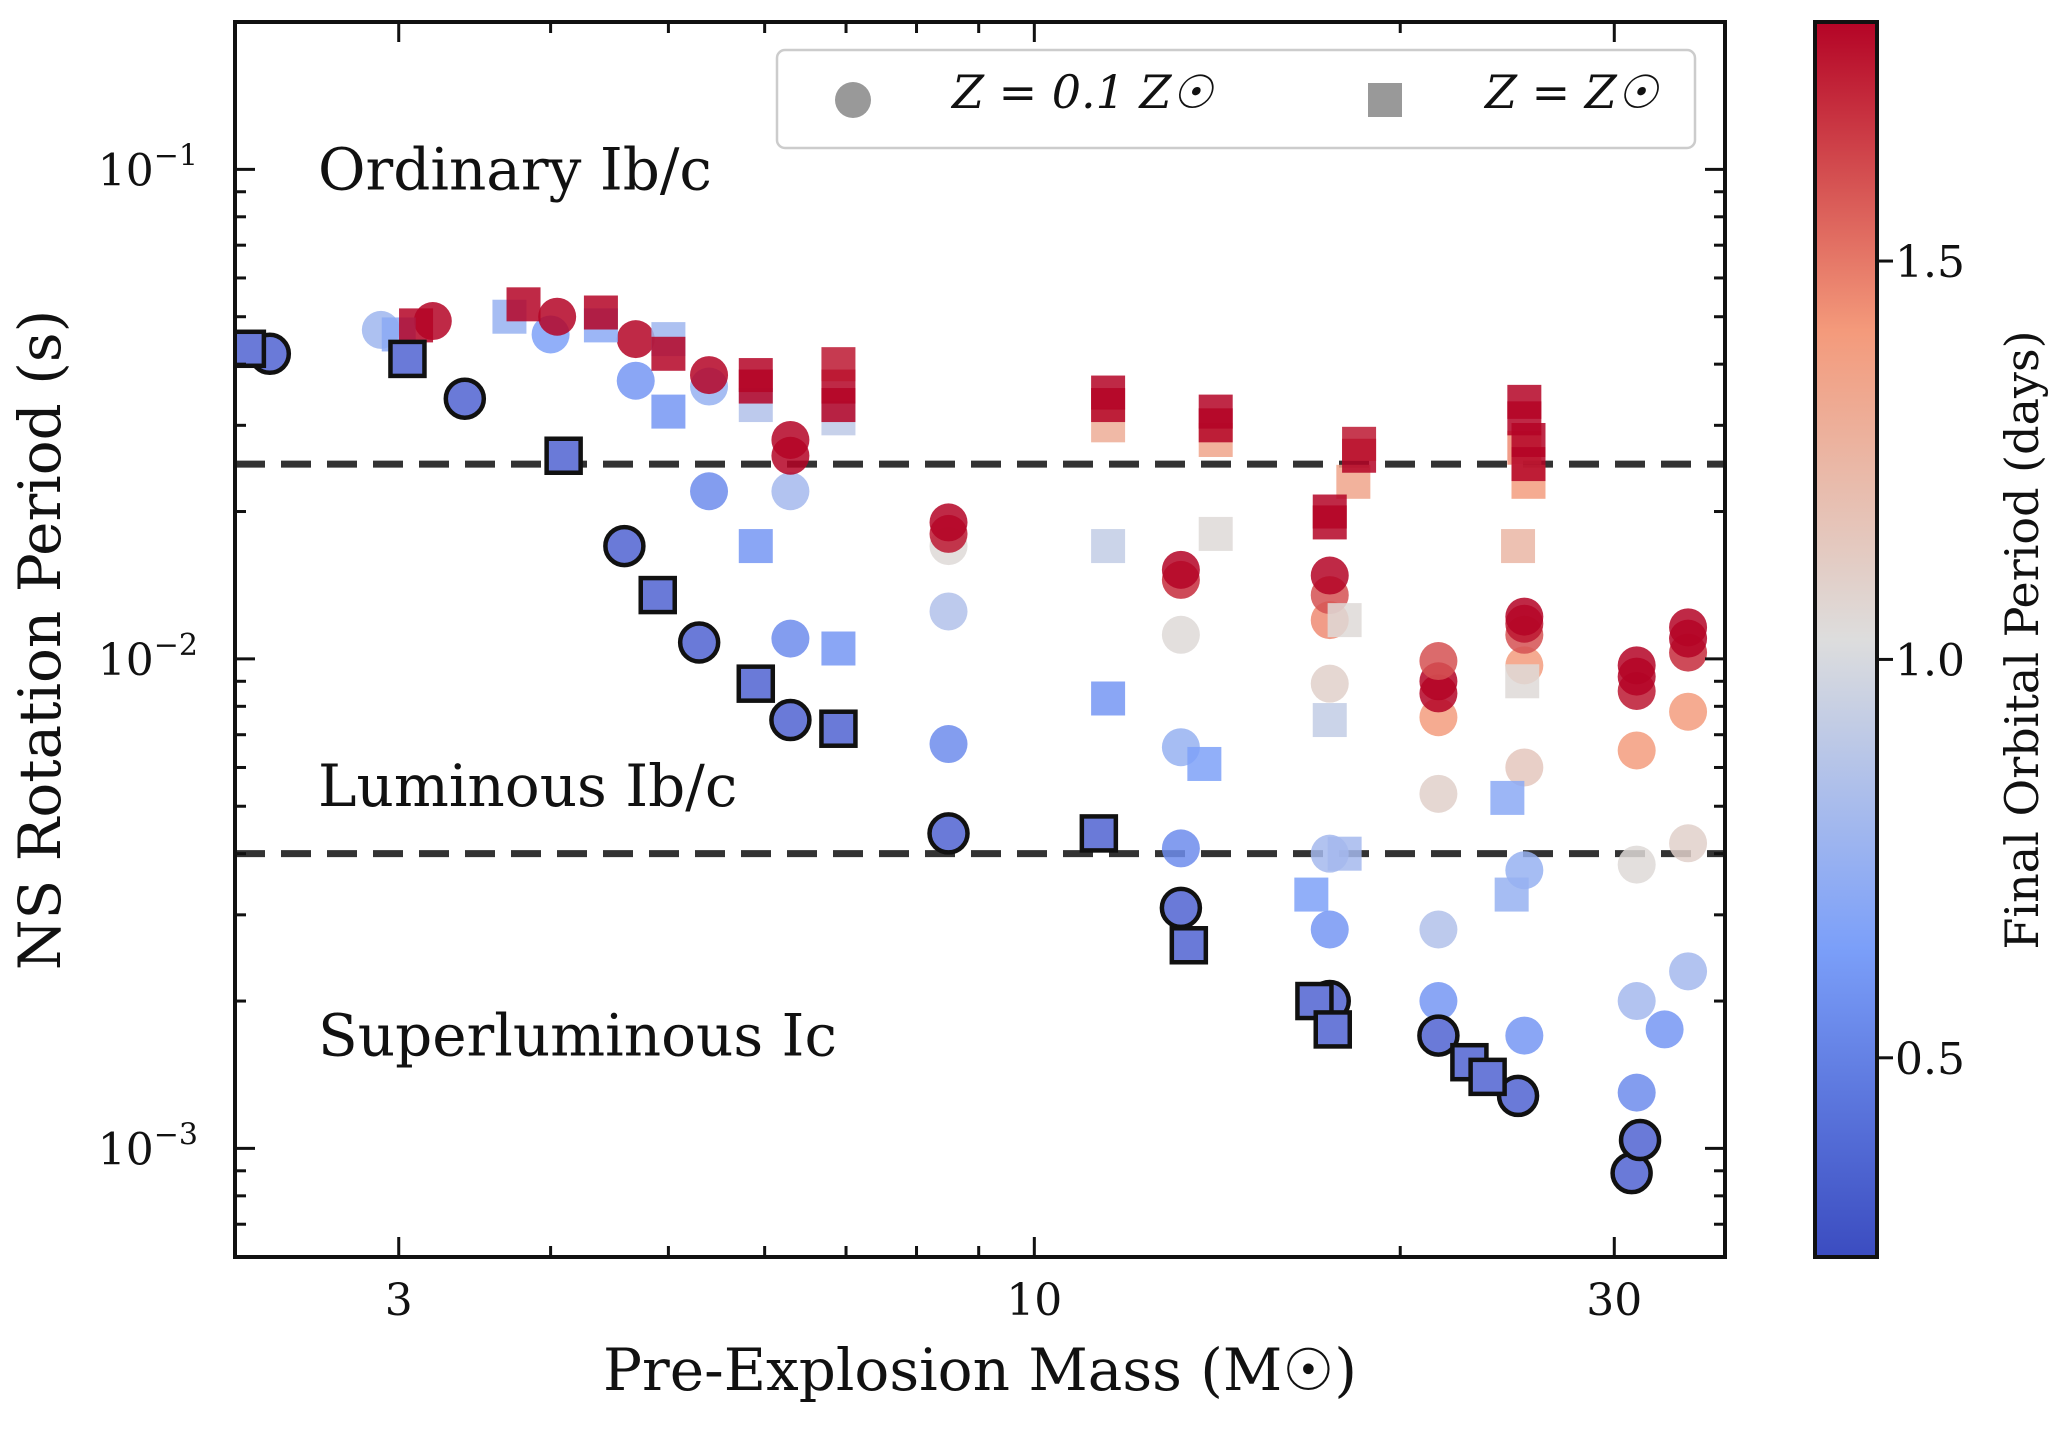  Describe the element at coordinates (148, 1146) in the screenshot. I see `y-tick-label: 10⁻³` at that location.